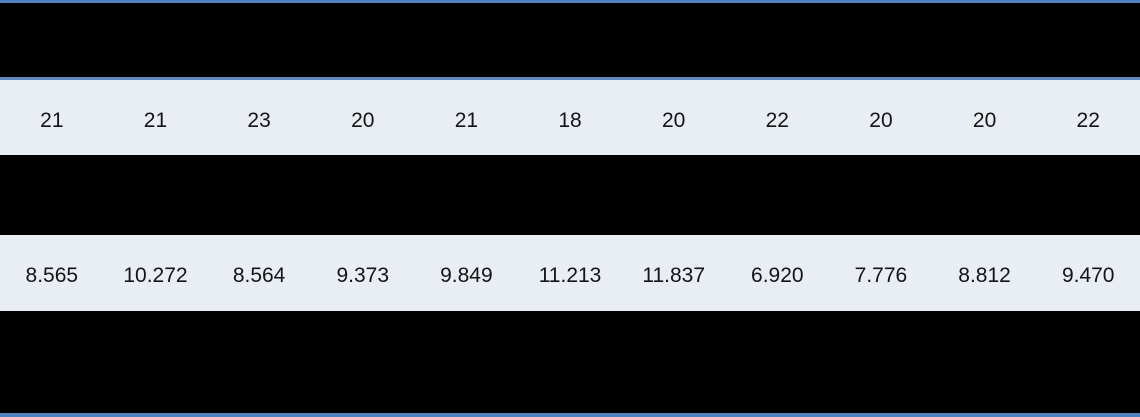 Image resolution: width=1140 pixels, height=417 pixels. Describe the element at coordinates (52, 275) in the screenshot. I see `table-cell: 8.565` at that location.